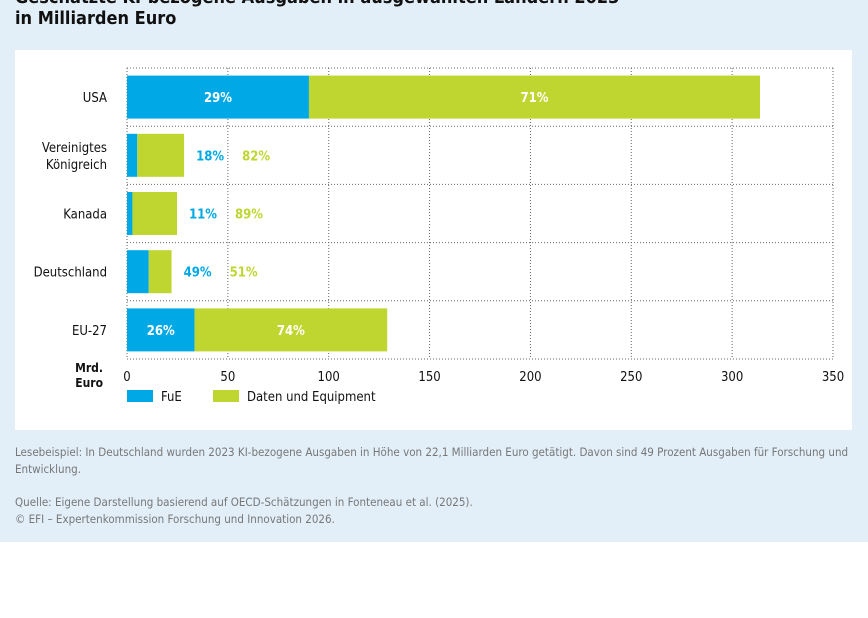  I want to click on x-tick-label: 300, so click(732, 377).